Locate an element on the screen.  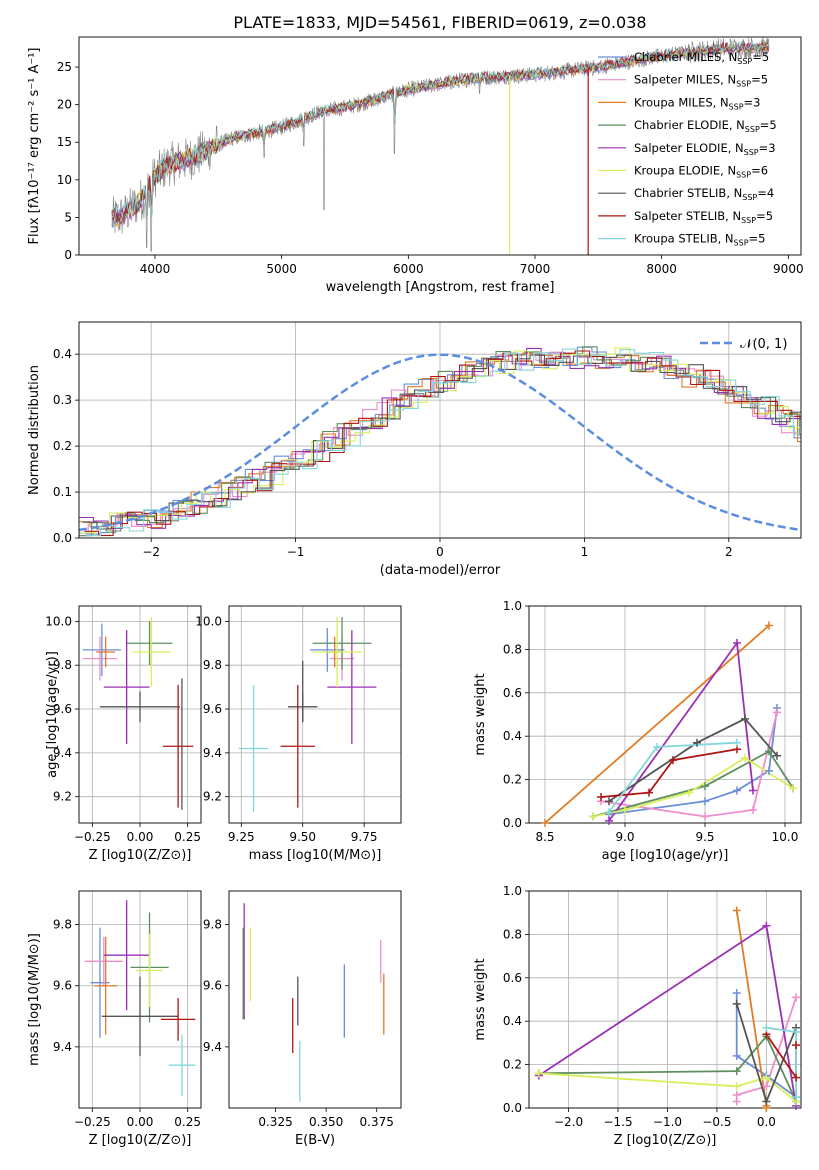
mass-vs-EBV-ytick-label: 9.4 is located at coordinates (212, 1047).